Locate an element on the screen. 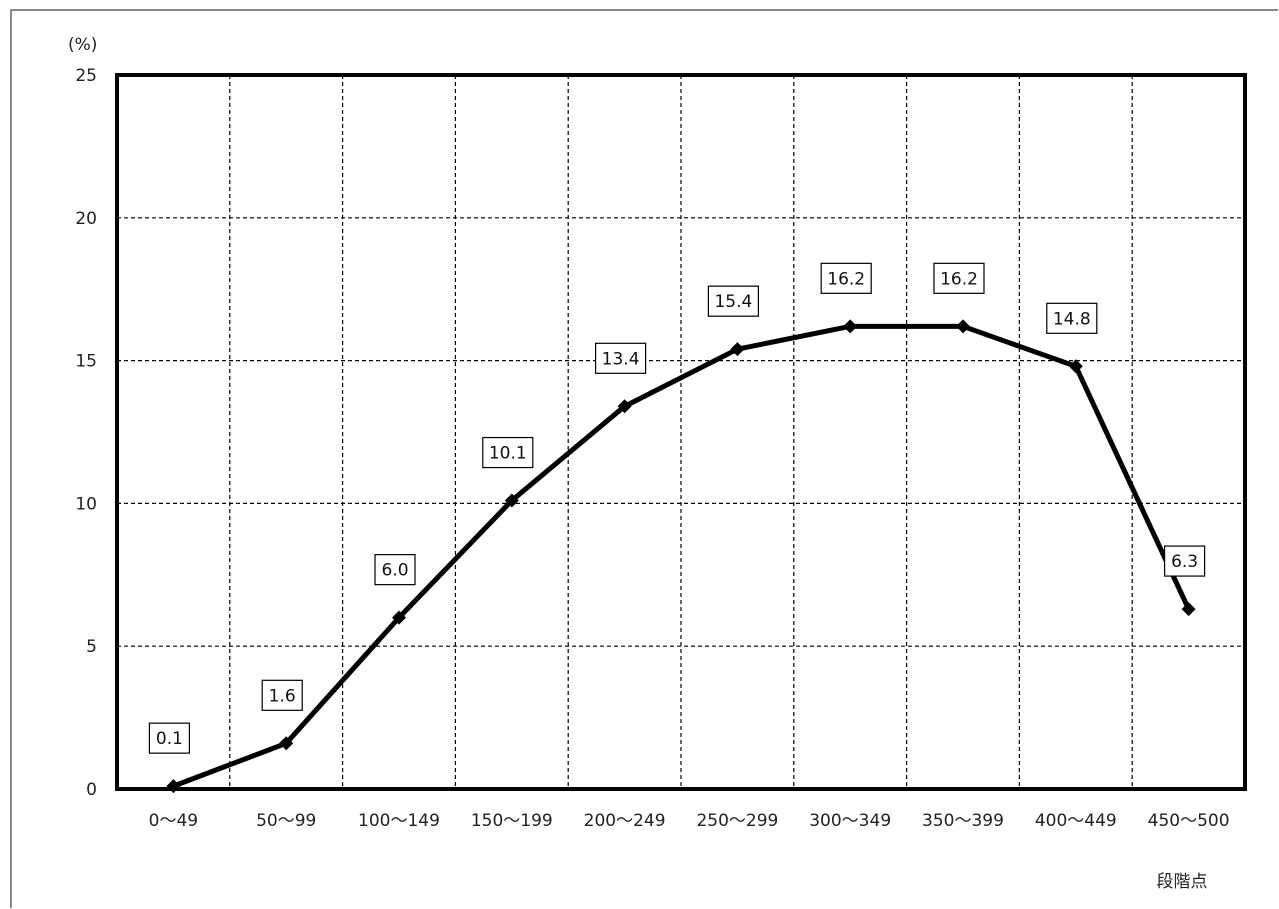 This screenshot has height=909, width=1279. y-tick-label: 25 is located at coordinates (86, 76).